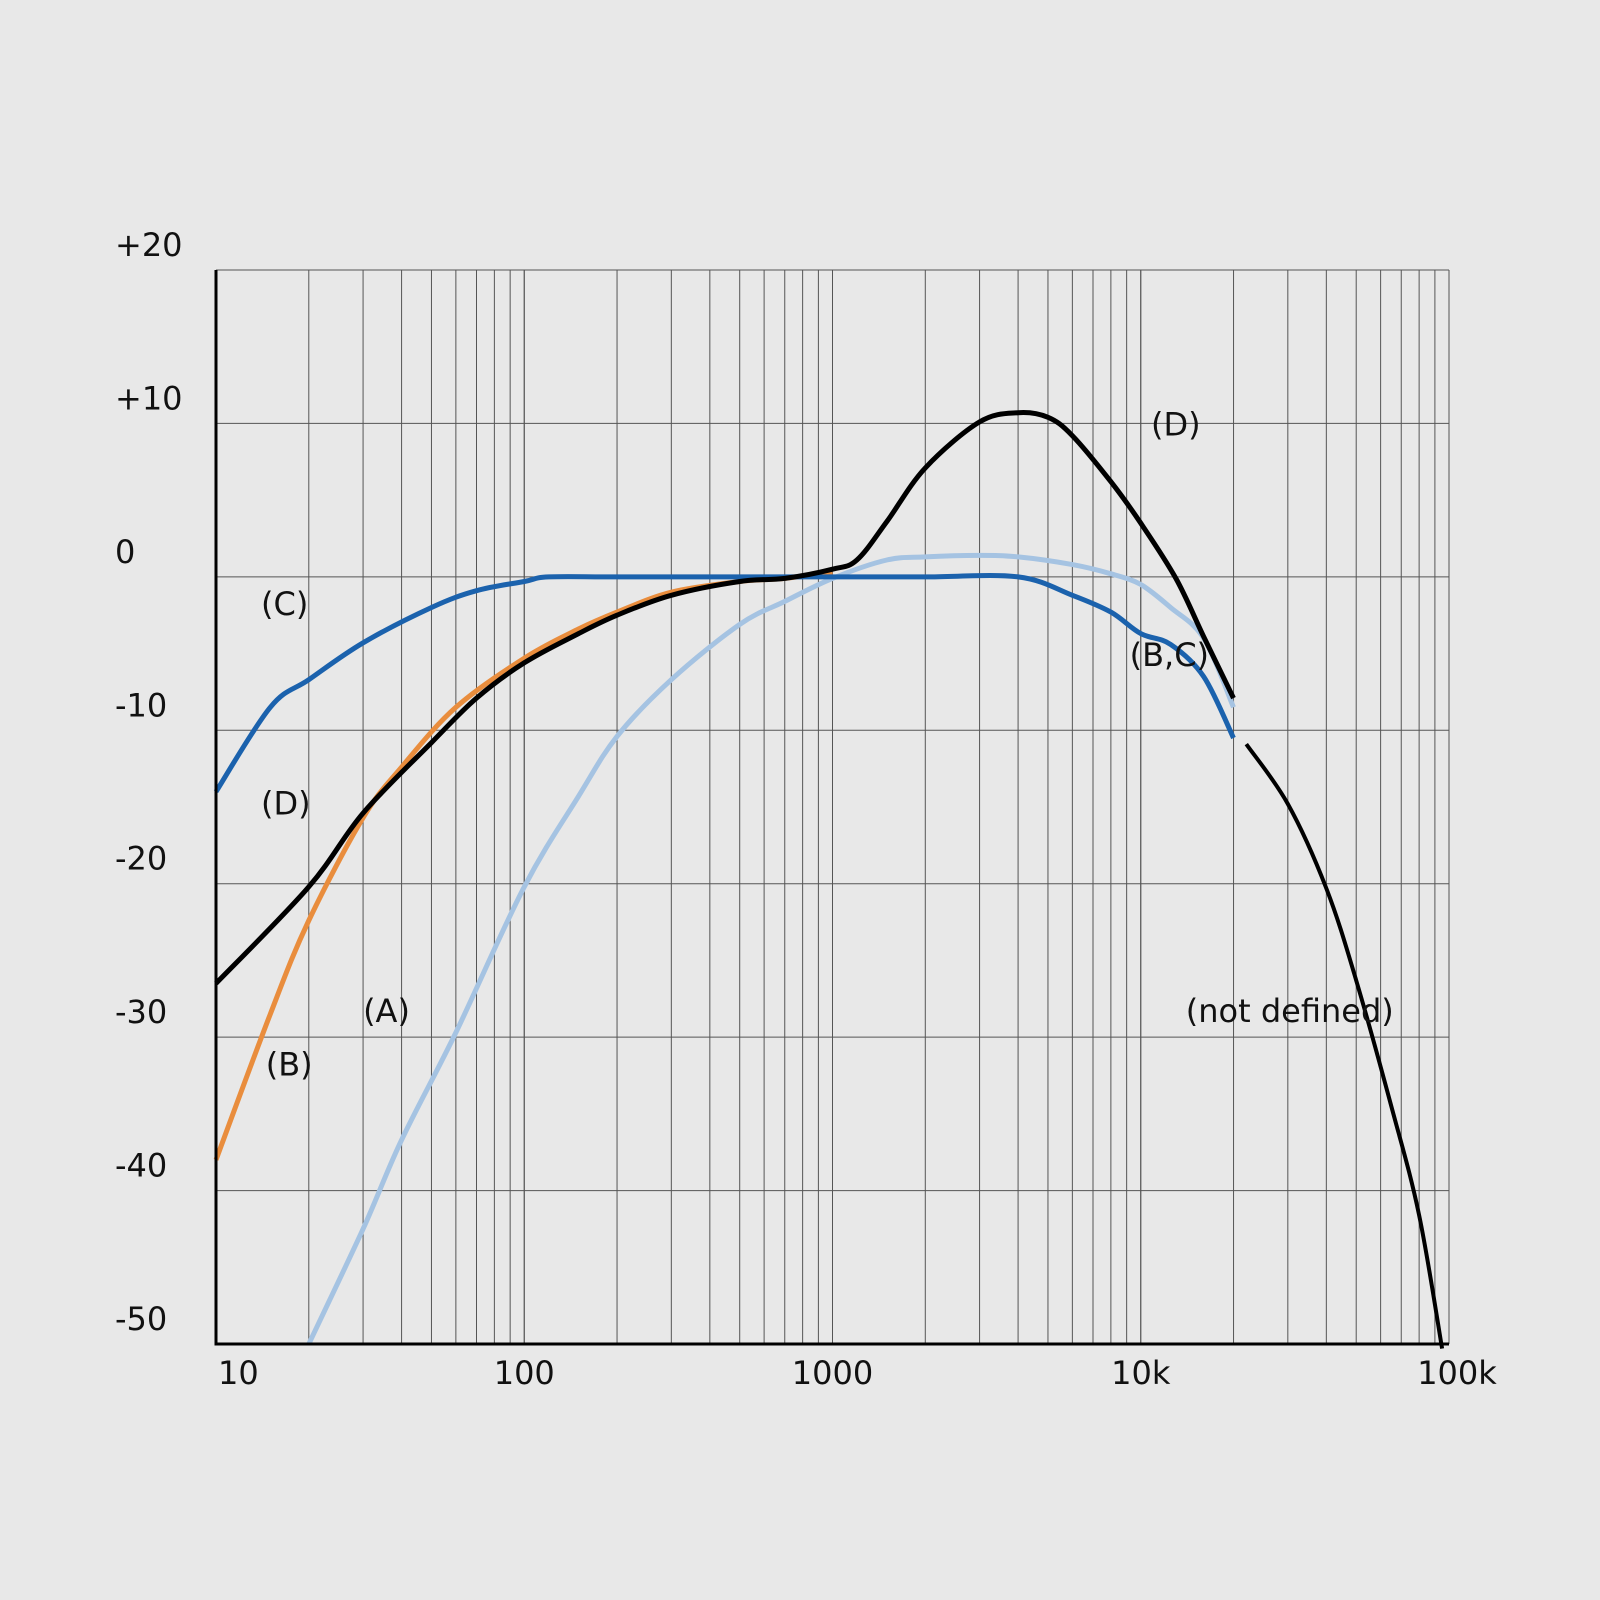 This screenshot has width=1600, height=1600. Describe the element at coordinates (125, 552) in the screenshot. I see `y-tick-label: 0` at that location.